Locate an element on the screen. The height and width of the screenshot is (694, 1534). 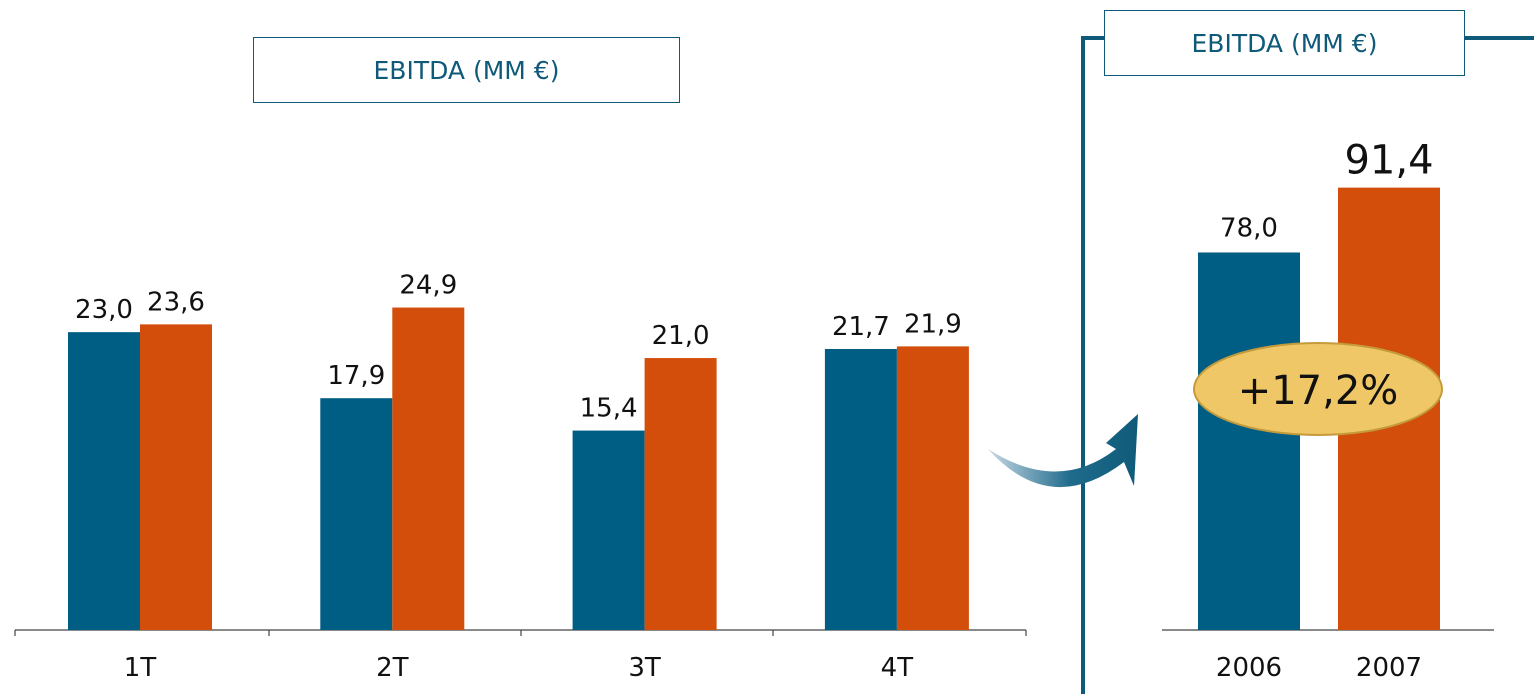
data-label: 15,4 is located at coordinates (609, 409).